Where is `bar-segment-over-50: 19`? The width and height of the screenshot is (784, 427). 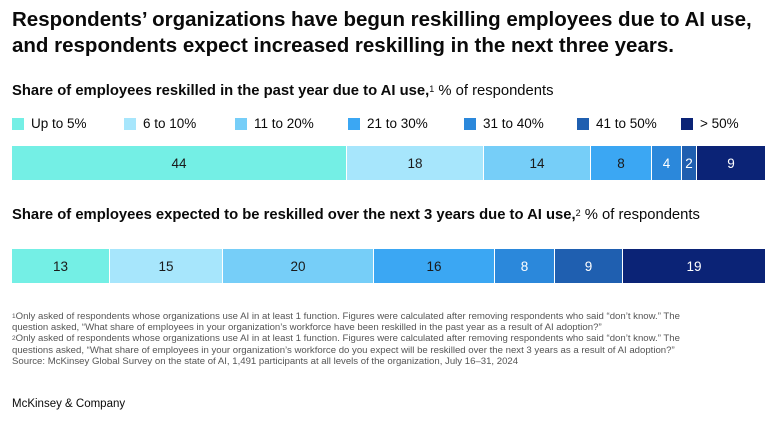 bar-segment-over-50: 19 is located at coordinates (694, 266).